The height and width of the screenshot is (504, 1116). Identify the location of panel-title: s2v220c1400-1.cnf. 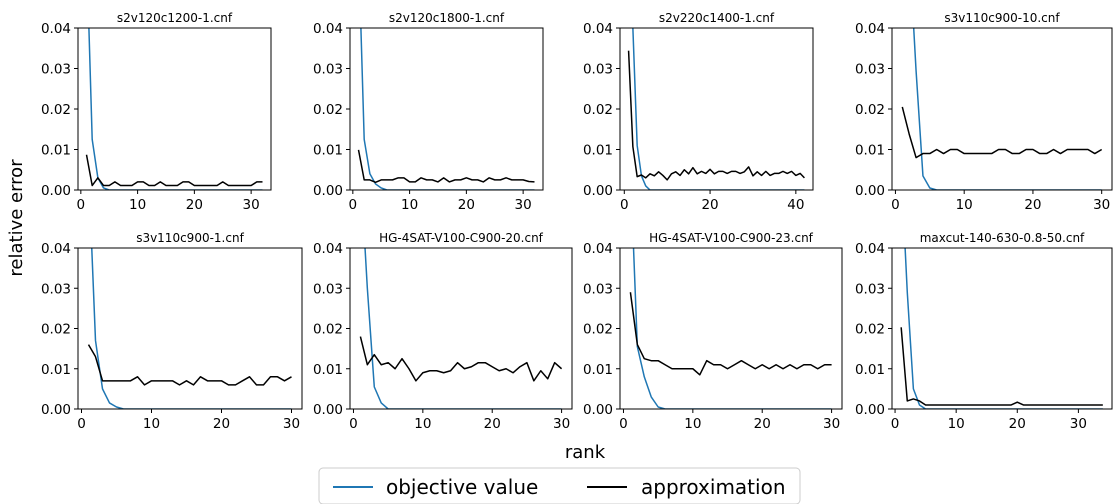
(717, 18).